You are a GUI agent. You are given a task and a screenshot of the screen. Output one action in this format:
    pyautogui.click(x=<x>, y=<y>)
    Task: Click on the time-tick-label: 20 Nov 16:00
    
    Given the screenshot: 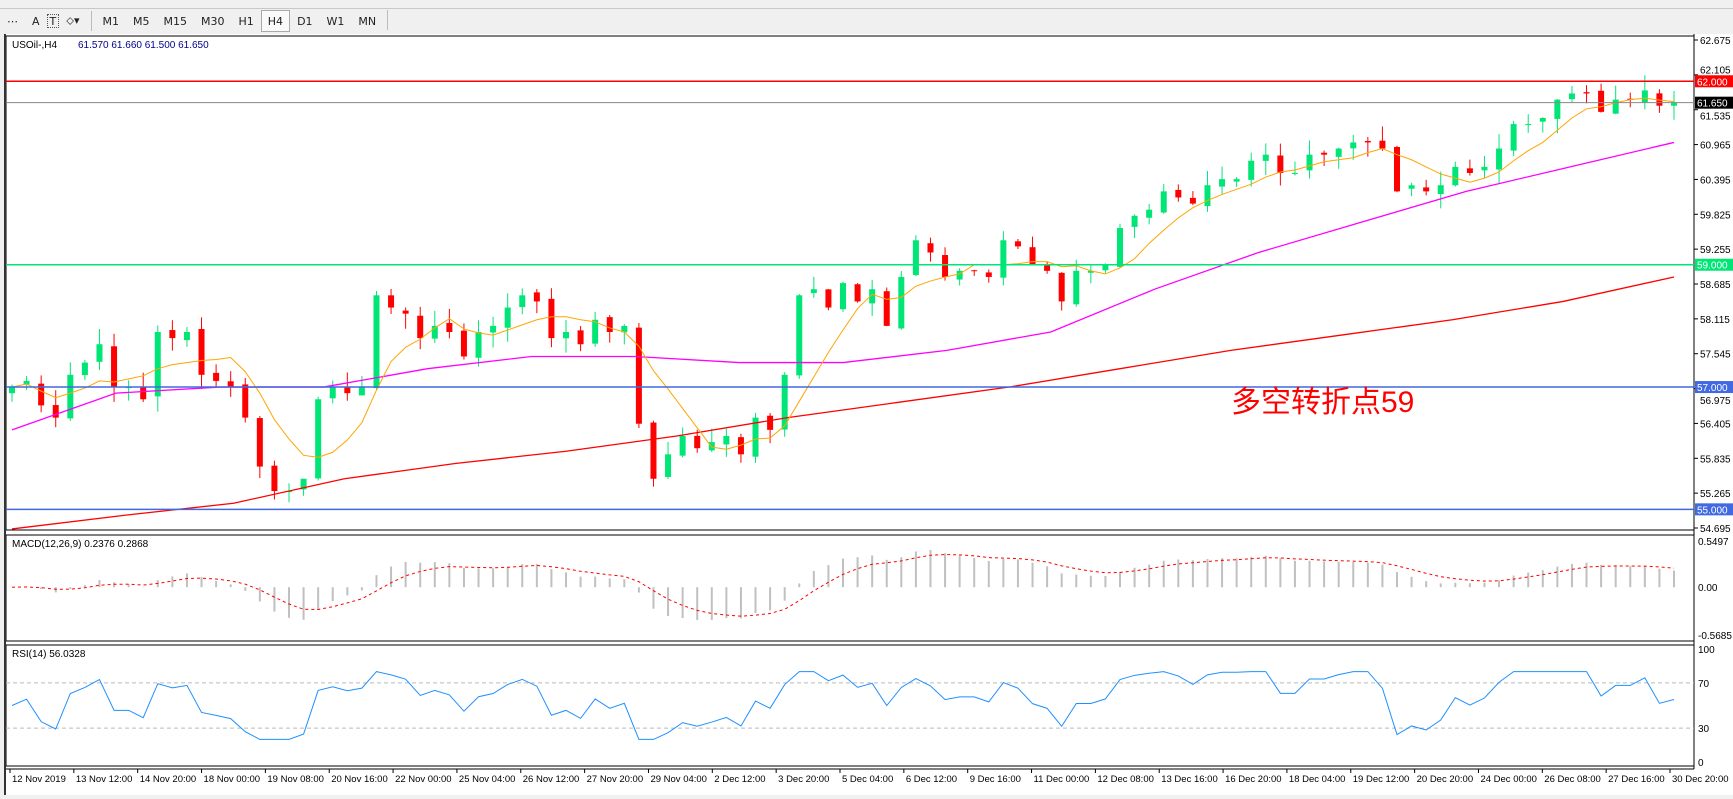 What is the action you would take?
    pyautogui.click(x=359, y=779)
    